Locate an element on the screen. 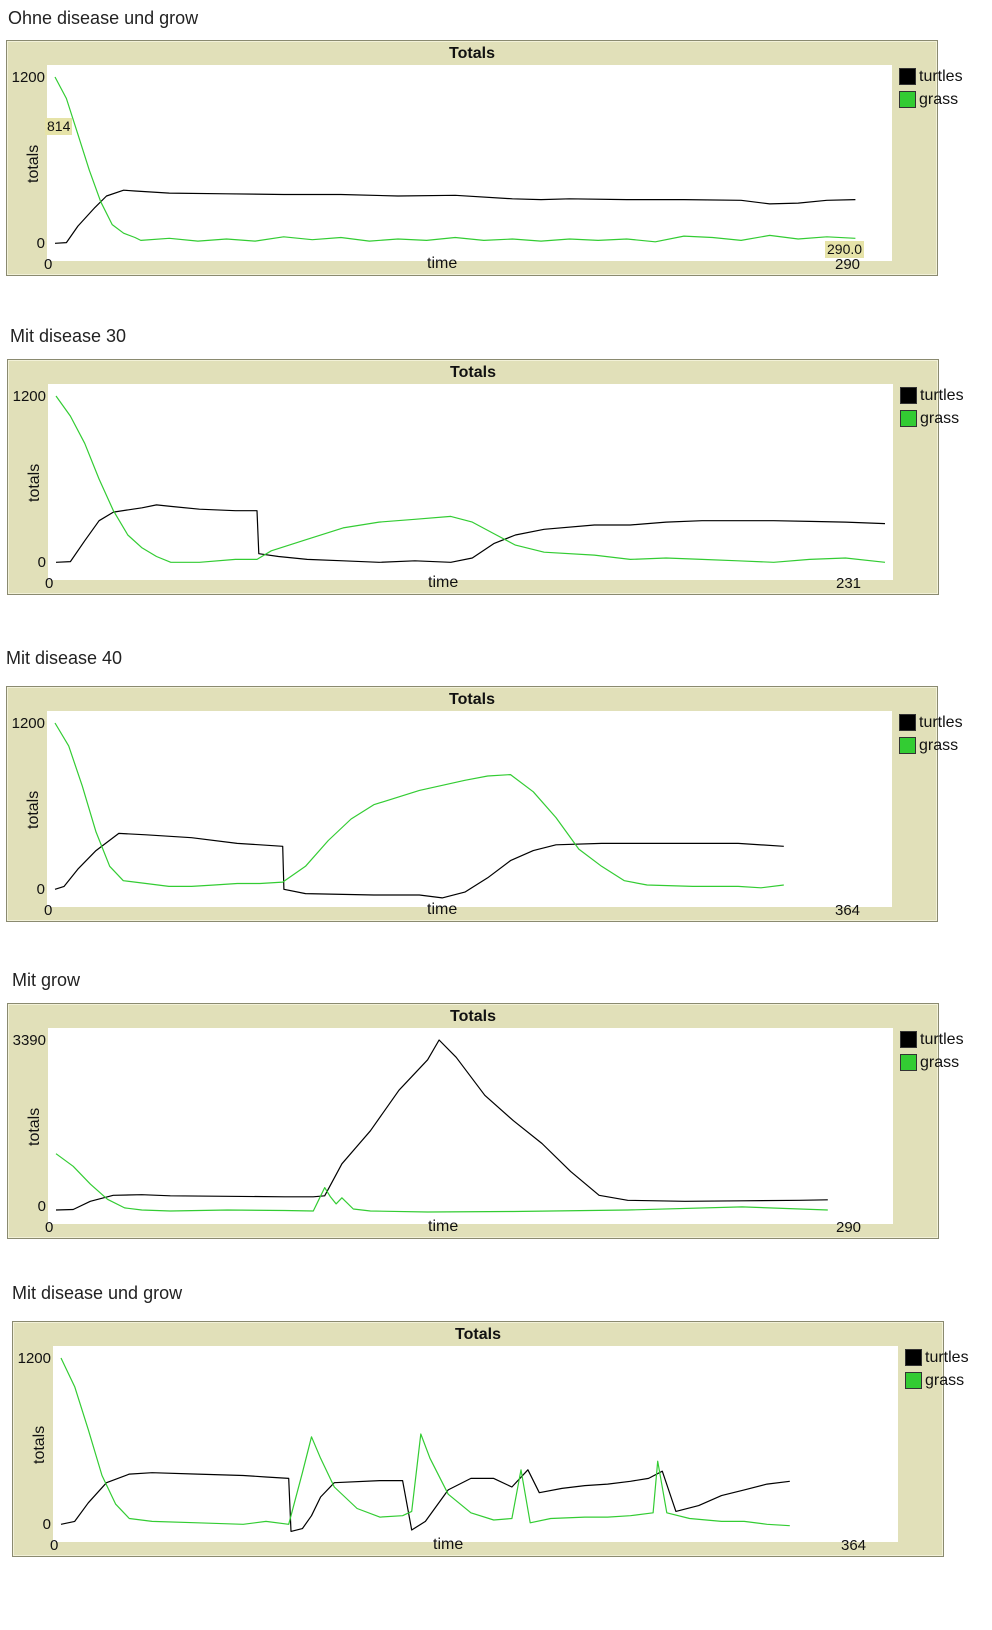 This screenshot has width=992, height=1630. y-axis-label-5: totals is located at coordinates (39, 1444).